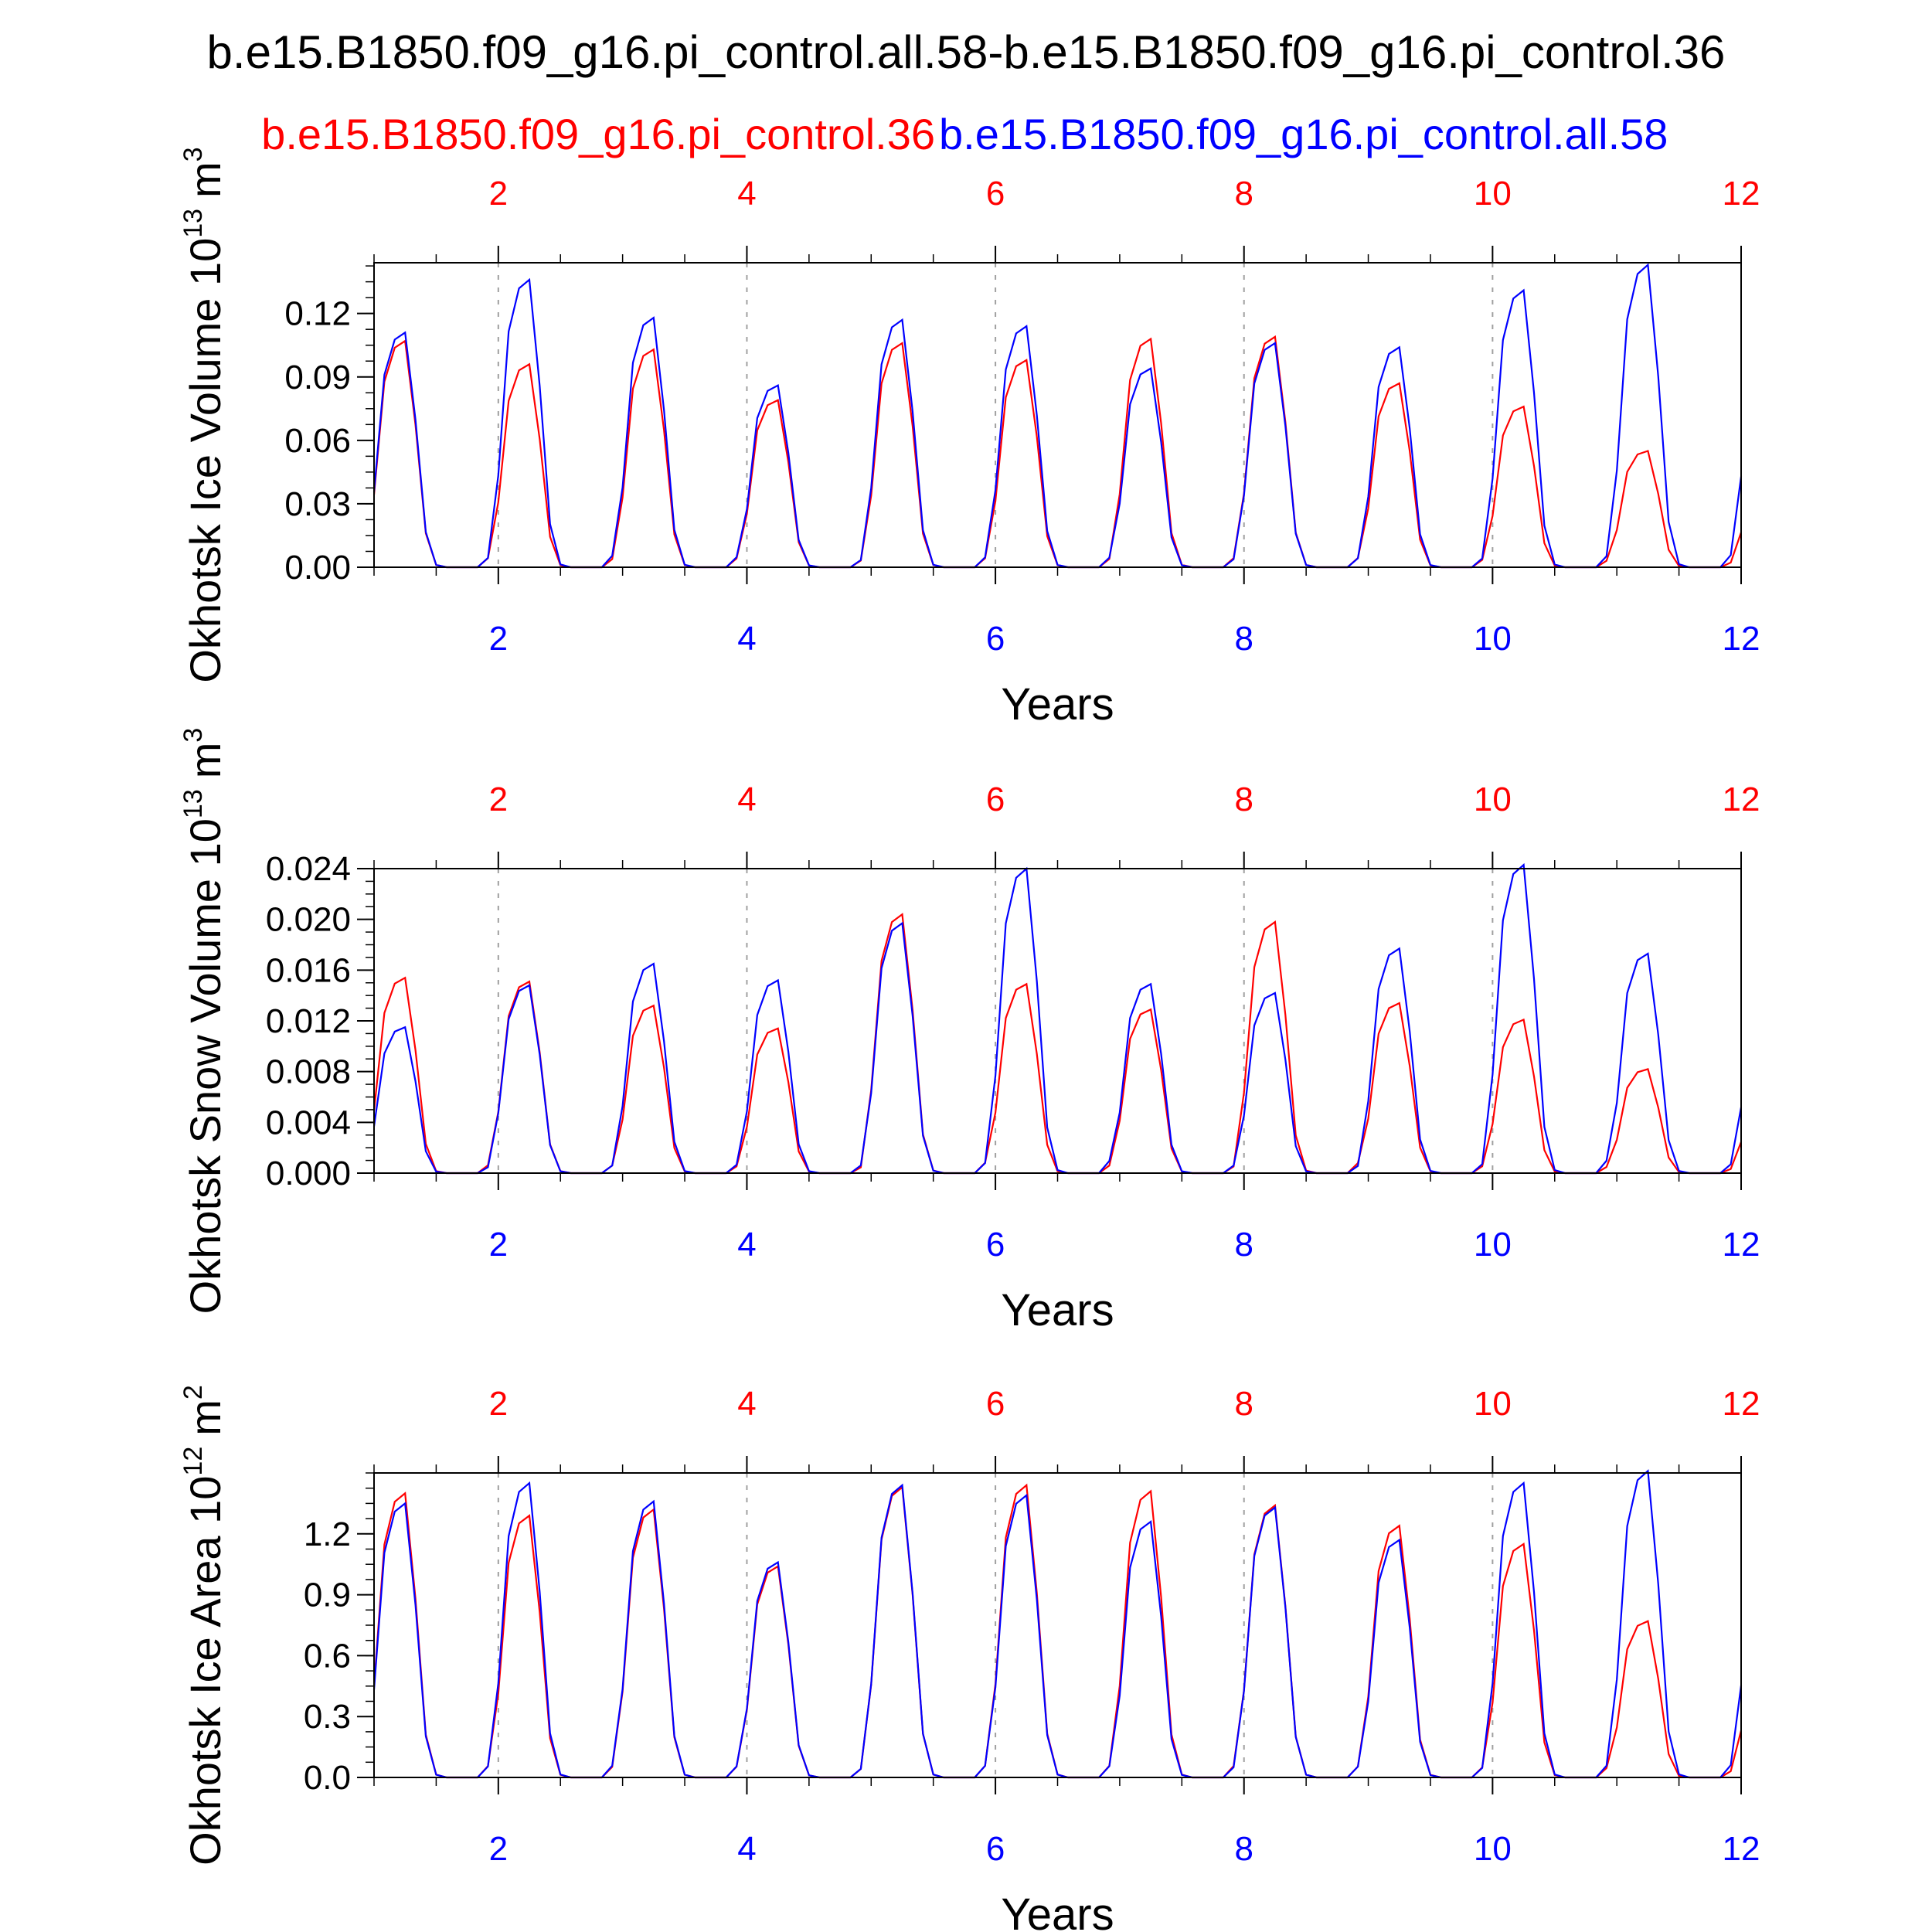 The image size is (1932, 1932). What do you see at coordinates (328, 1534) in the screenshot?
I see `y-tick-label: 1.2` at bounding box center [328, 1534].